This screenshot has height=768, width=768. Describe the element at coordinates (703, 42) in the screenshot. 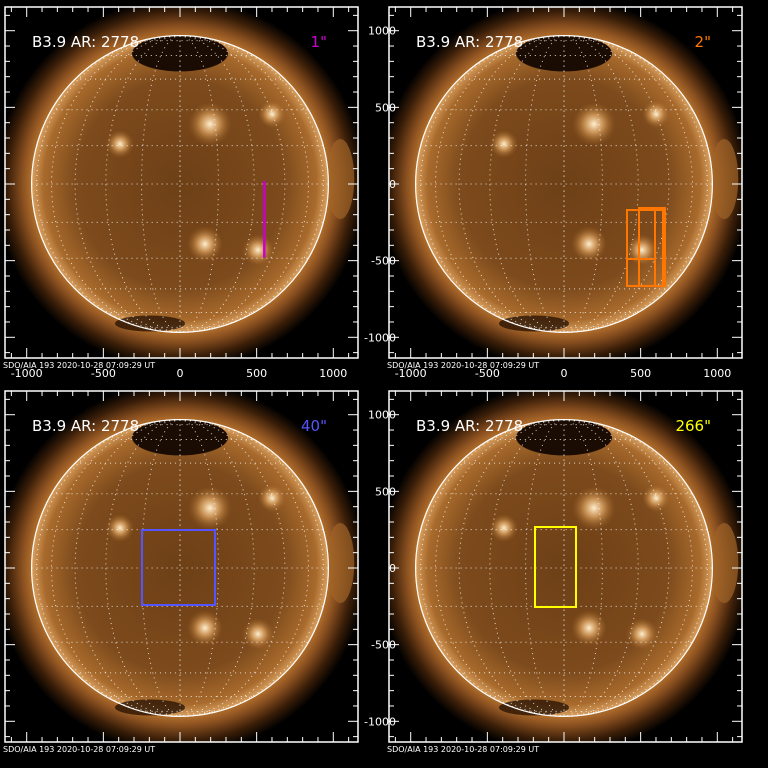

I see `cadence-label: 2"` at that location.